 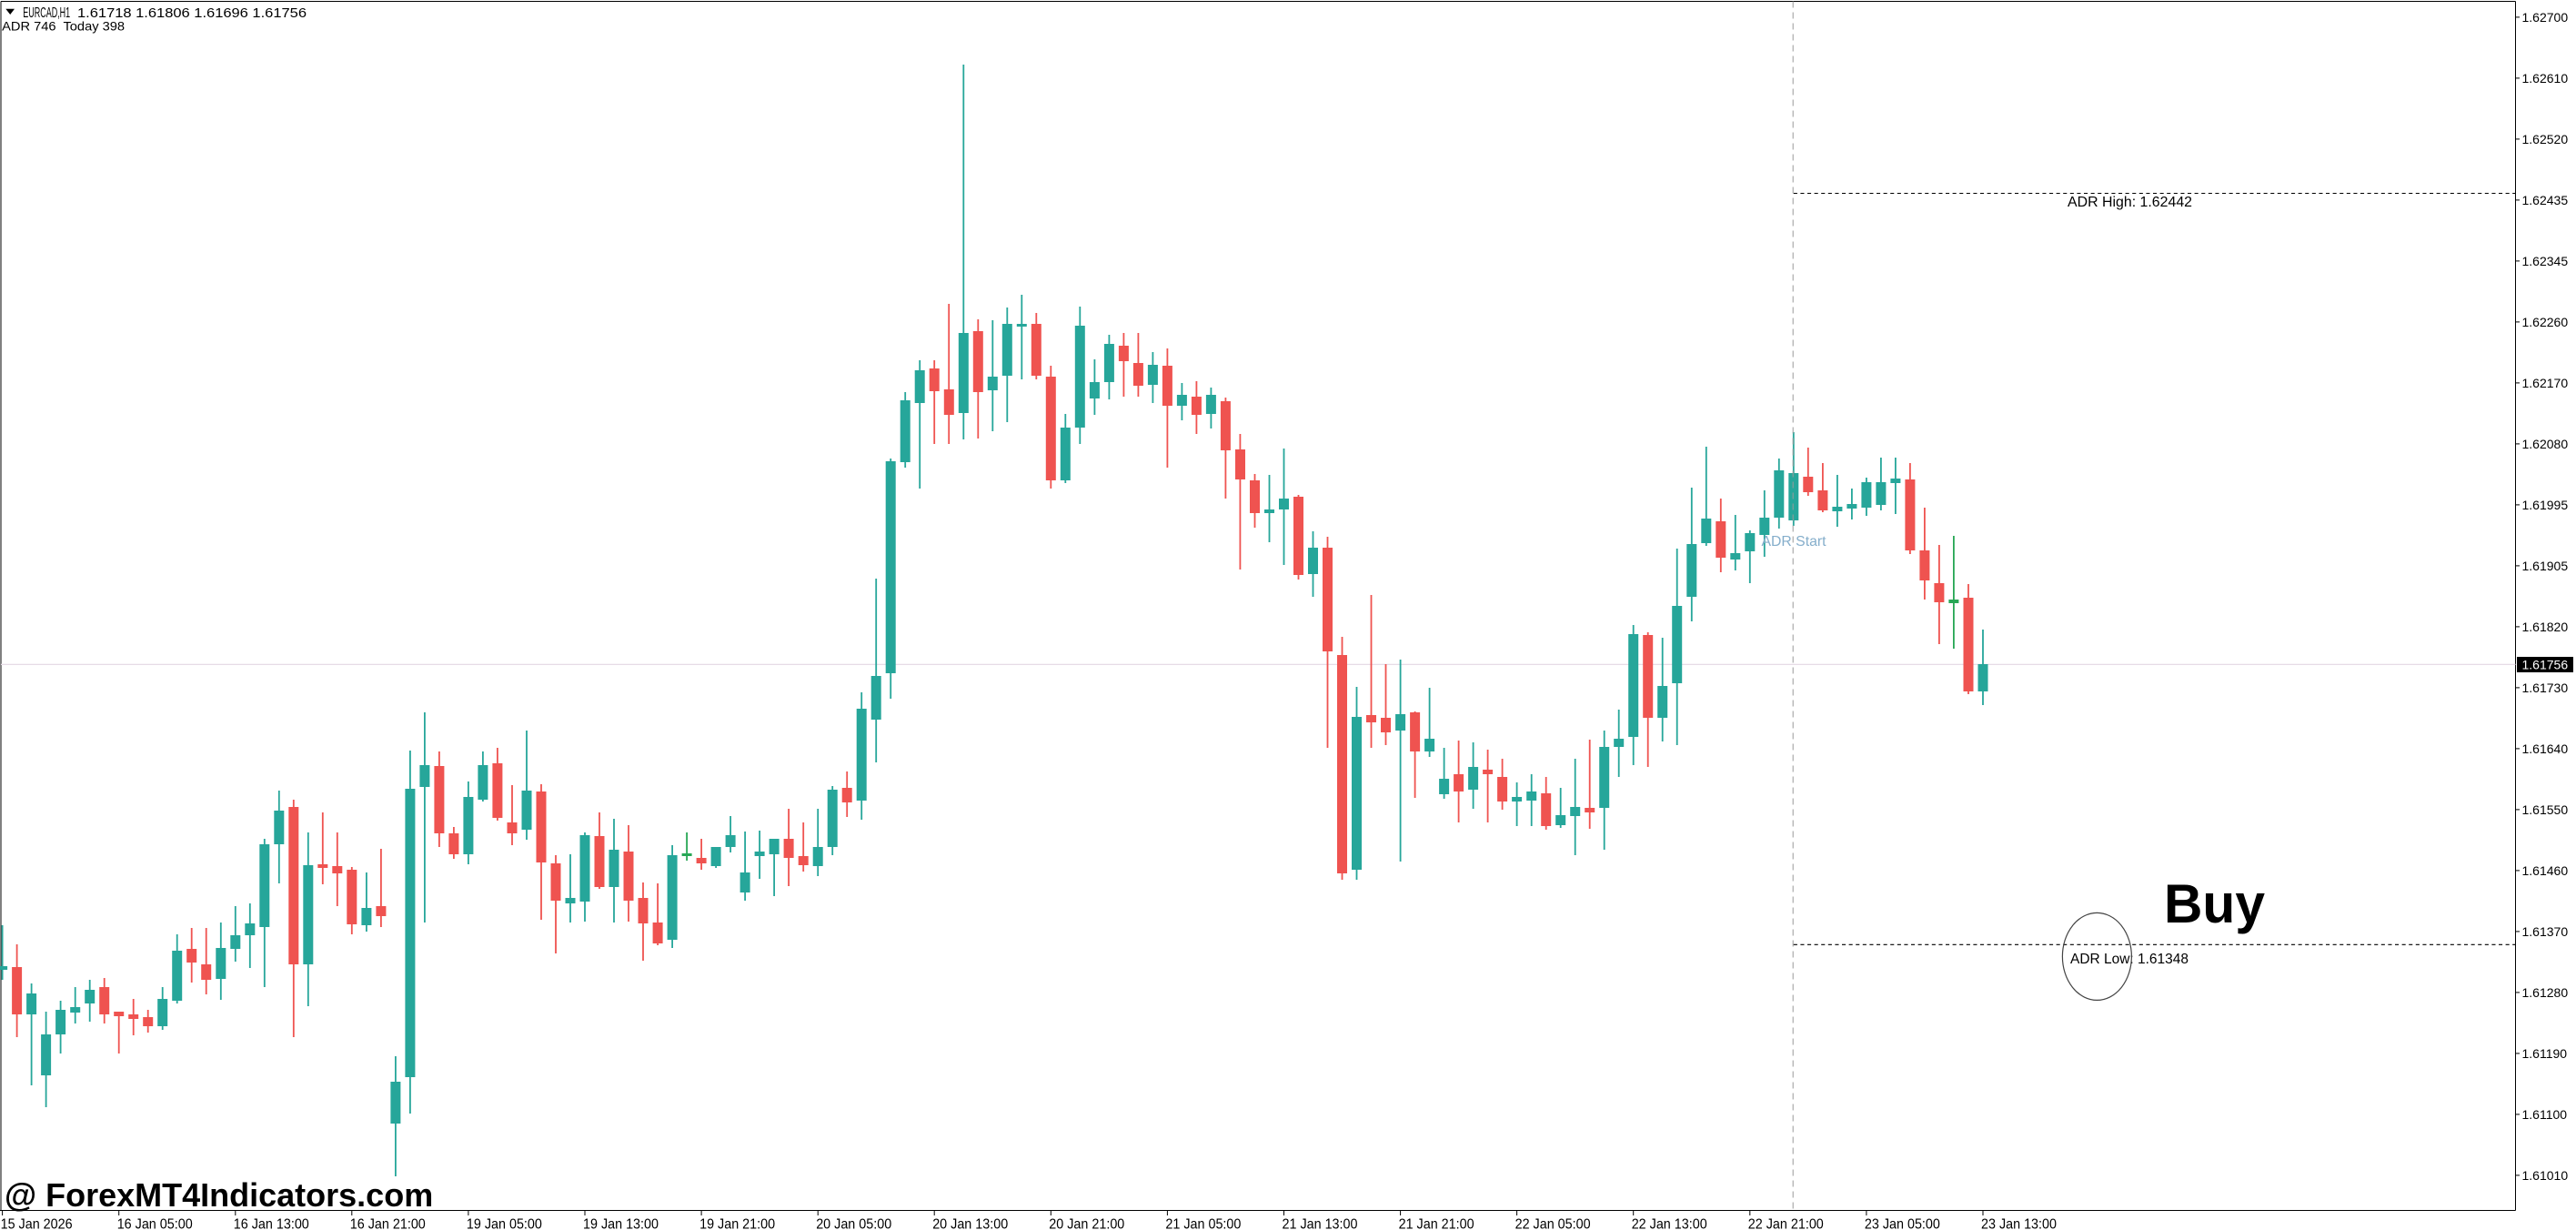 What do you see at coordinates (155, 1223) in the screenshot?
I see `svg-text: 16 Jan 05:00` at bounding box center [155, 1223].